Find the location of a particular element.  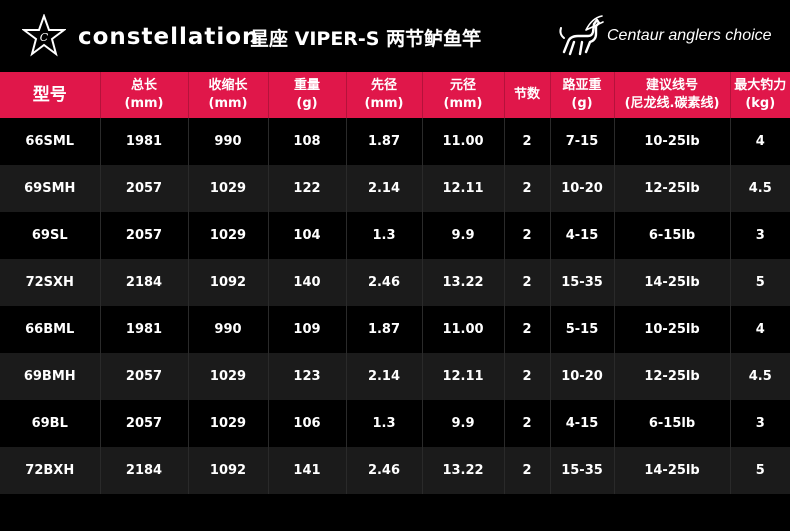

table-cell: 72SXH is located at coordinates (50, 282).